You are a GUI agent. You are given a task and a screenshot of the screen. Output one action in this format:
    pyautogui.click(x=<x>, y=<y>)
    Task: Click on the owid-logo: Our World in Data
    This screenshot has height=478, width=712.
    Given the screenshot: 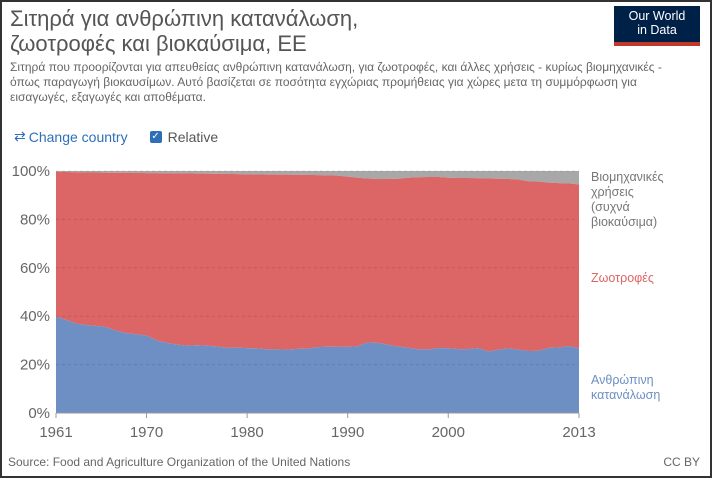 What is the action you would take?
    pyautogui.click(x=657, y=26)
    